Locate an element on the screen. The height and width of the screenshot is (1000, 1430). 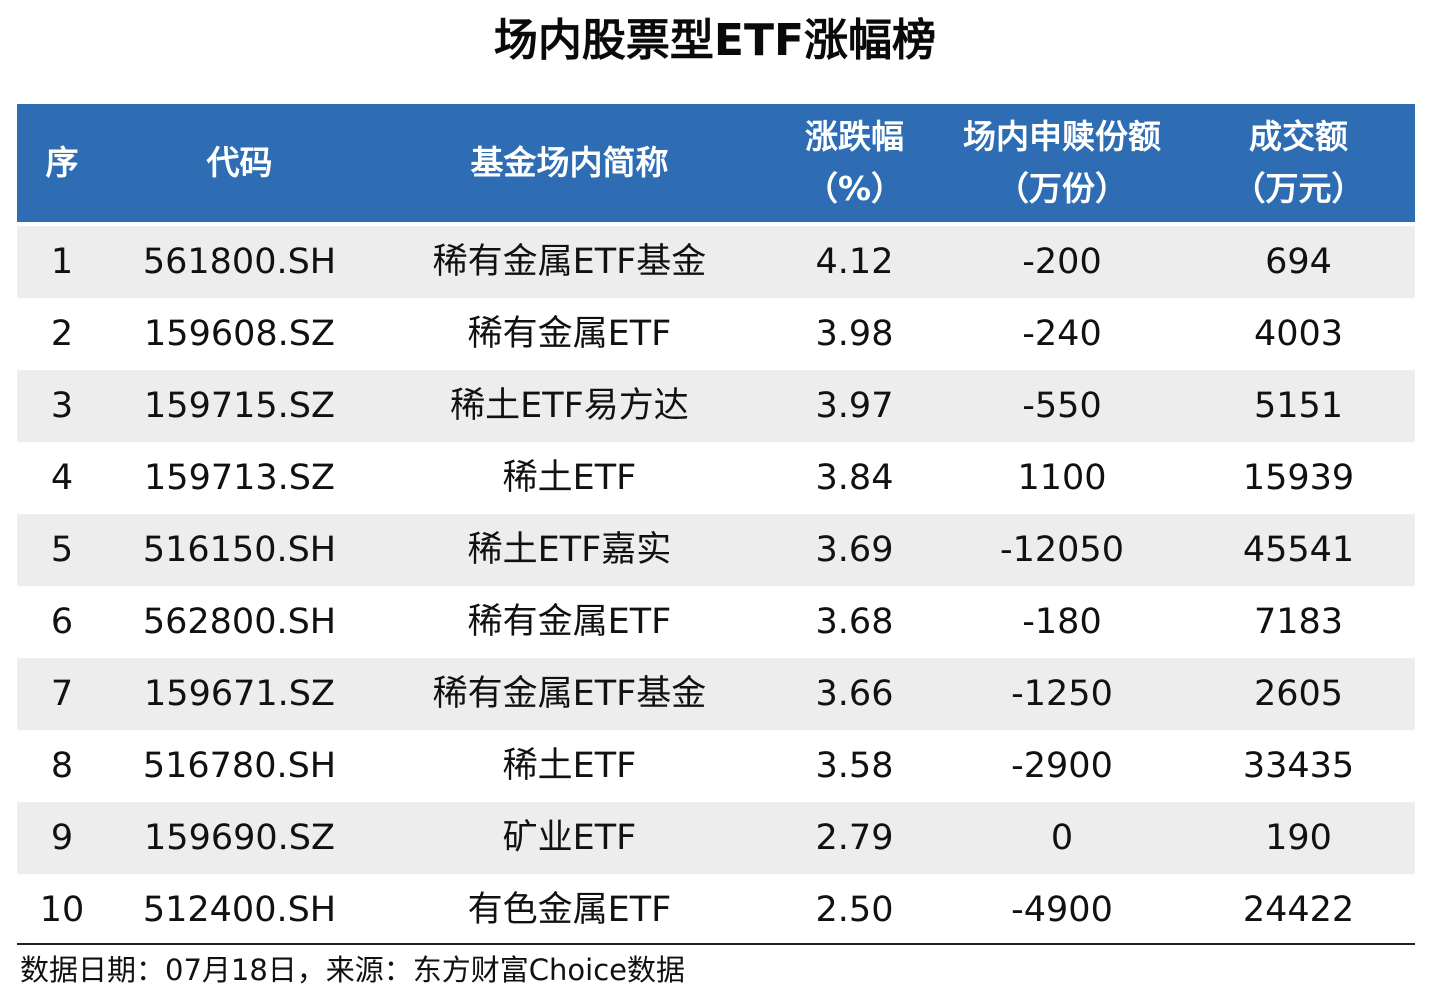
table-header: 序 代码 基金场内简称 涨跌幅 （%） 场内申赎份额 （万份） 成交额 （万元） is located at coordinates (716, 165).